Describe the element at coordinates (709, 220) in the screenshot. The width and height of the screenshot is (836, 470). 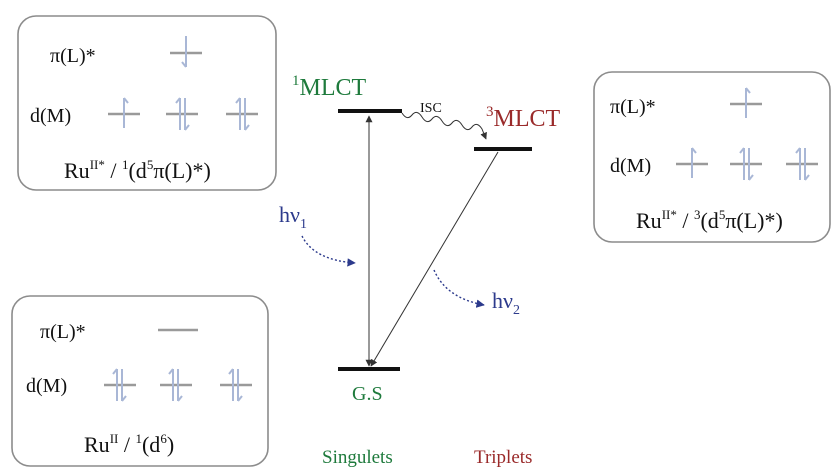
I see `electron-config-label: RuII* / 3(d5π(L)*)` at that location.